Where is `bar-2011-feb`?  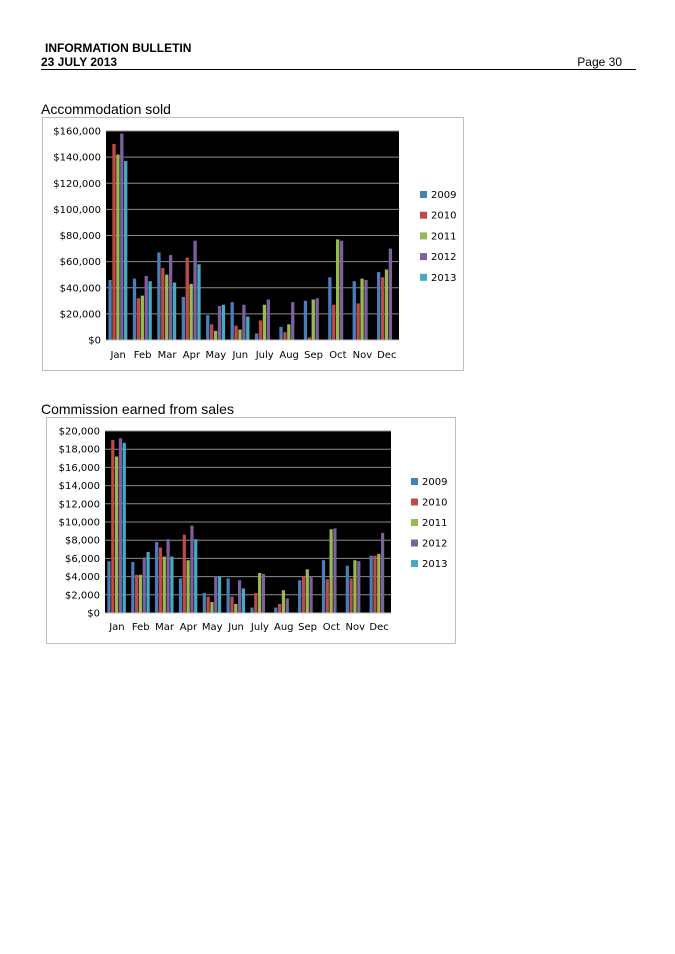
bar-2011-feb is located at coordinates (142, 317).